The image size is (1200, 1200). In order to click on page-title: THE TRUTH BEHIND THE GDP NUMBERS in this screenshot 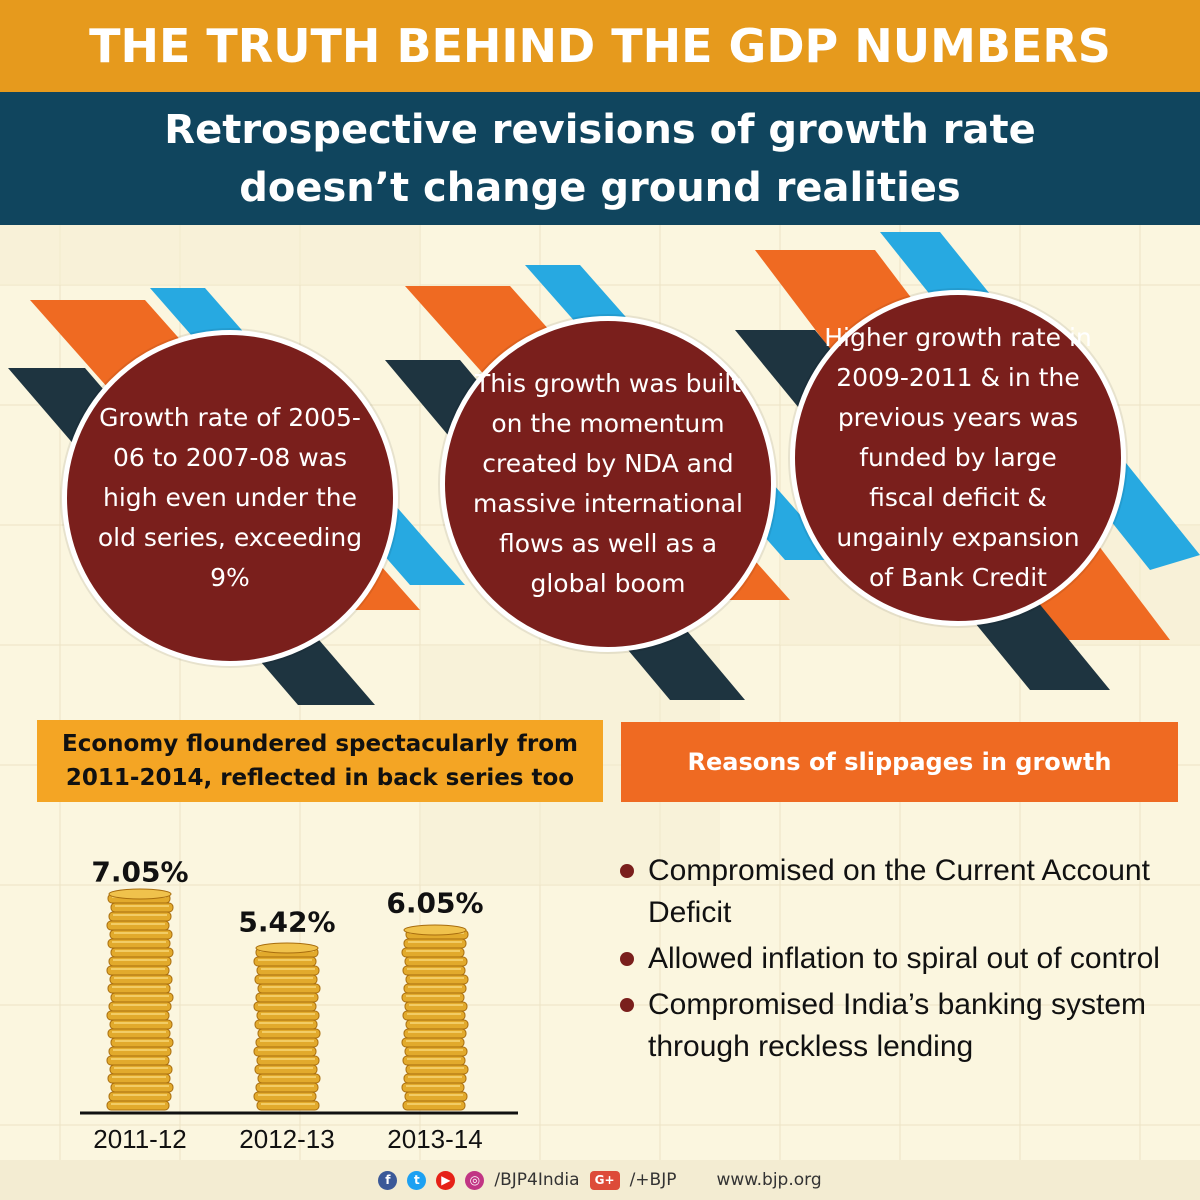, I will do `click(600, 46)`.